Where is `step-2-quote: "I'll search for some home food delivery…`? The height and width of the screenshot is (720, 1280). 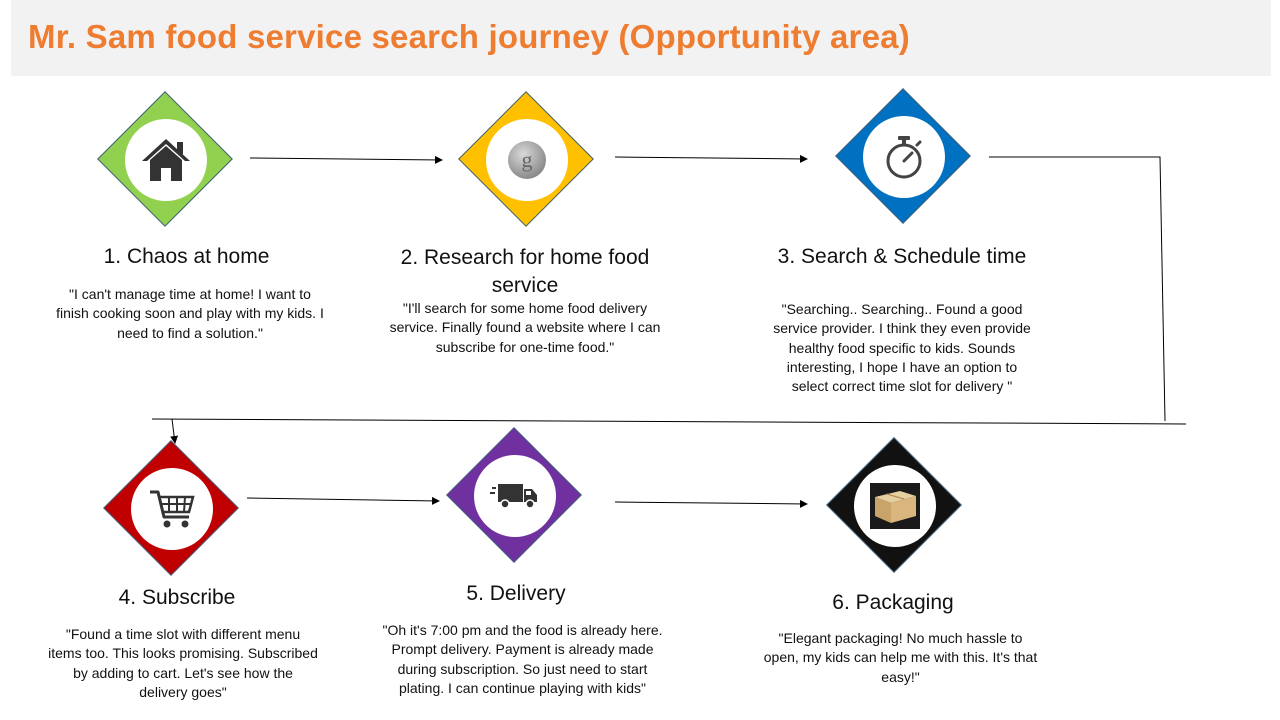 step-2-quote: "I'll search for some home food delivery… is located at coordinates (525, 327).